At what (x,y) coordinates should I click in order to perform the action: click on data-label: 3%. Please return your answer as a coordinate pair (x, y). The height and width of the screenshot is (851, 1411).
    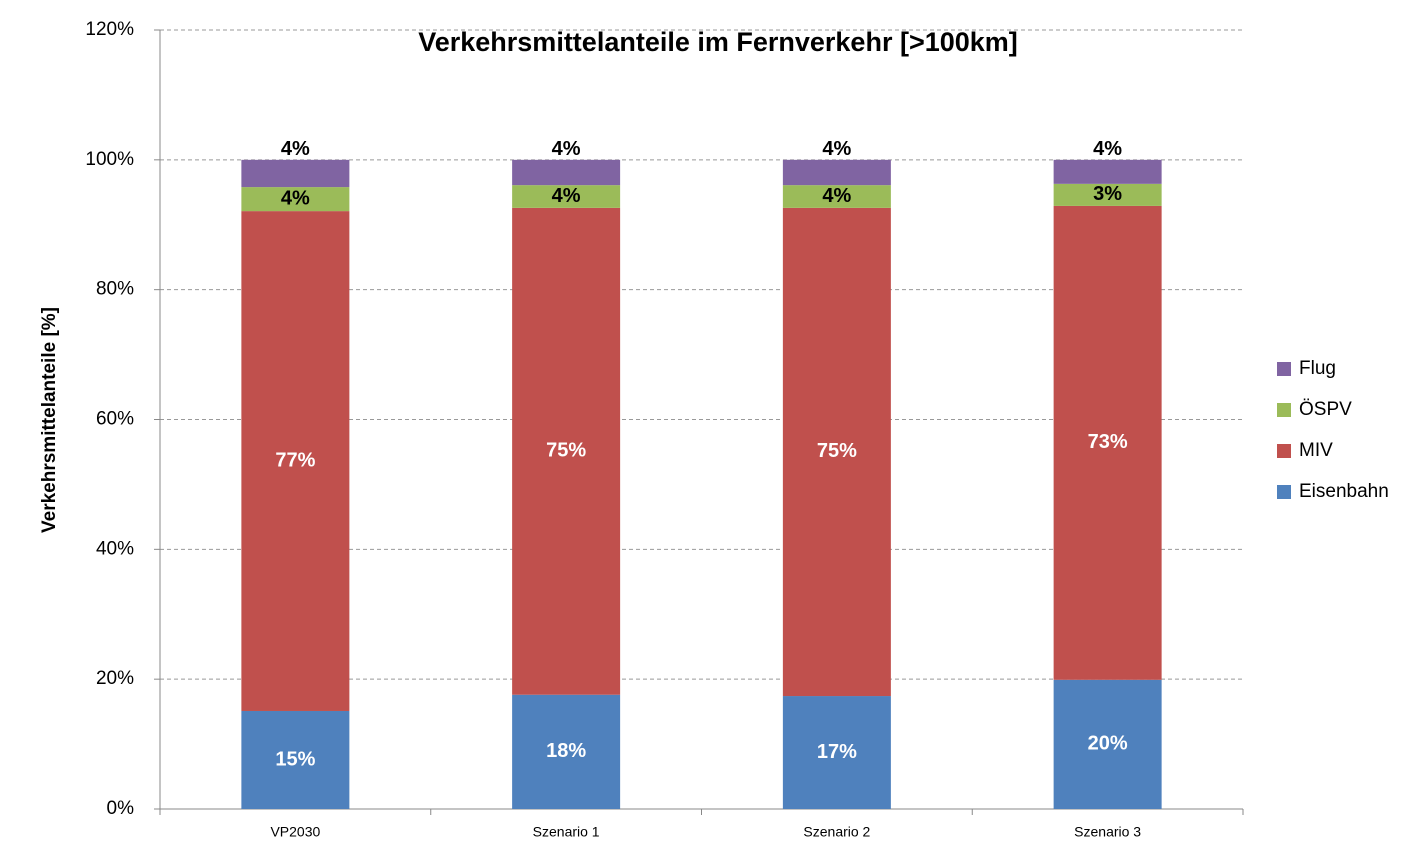
    Looking at the image, I should click on (1107, 194).